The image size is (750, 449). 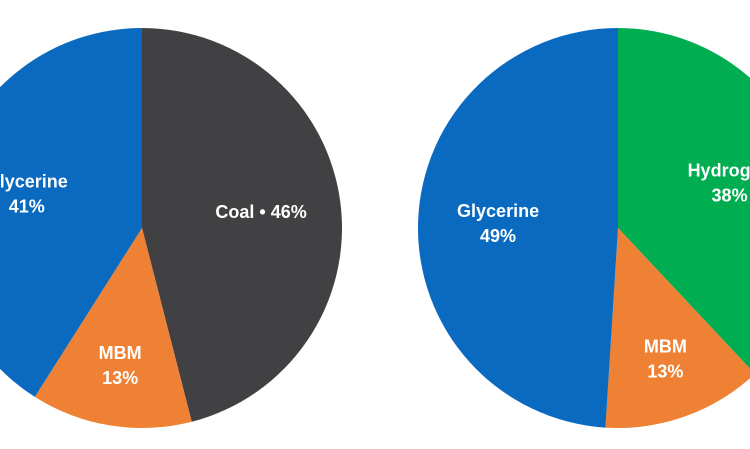 I want to click on value-label: 49%, so click(x=498, y=236).